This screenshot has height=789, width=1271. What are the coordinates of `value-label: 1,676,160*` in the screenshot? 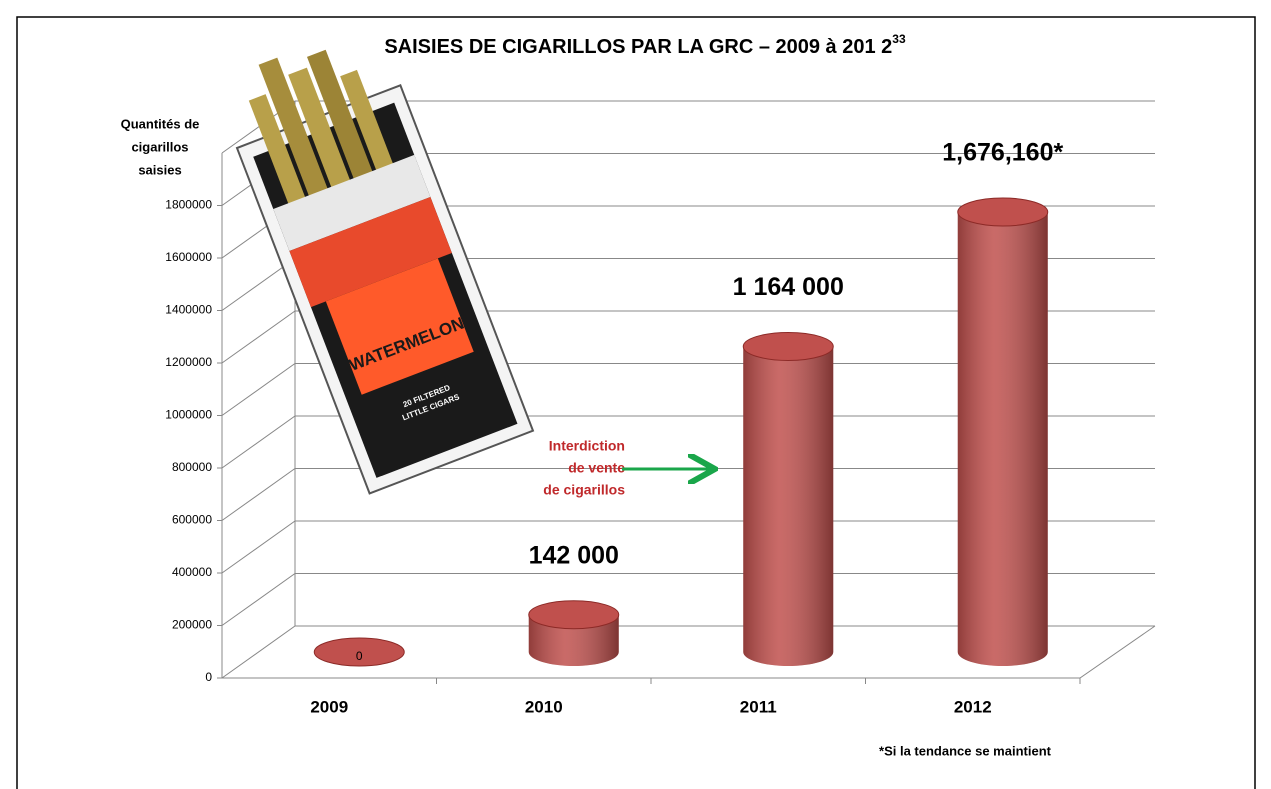 It's located at (1002, 153).